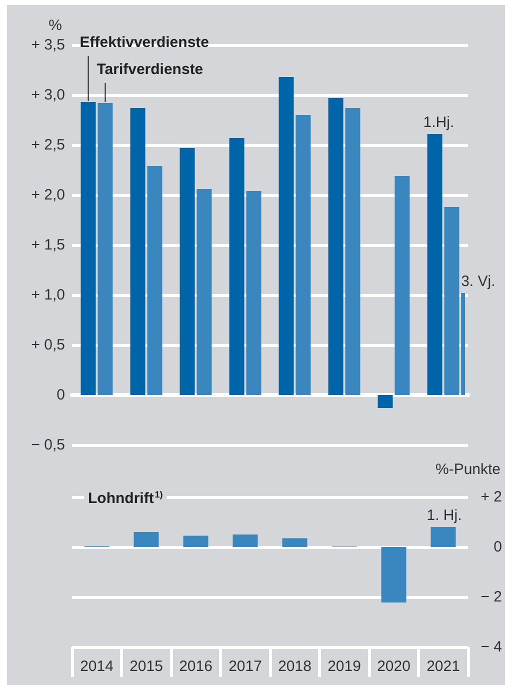 The image size is (512, 685). I want to click on annotation: 3. Vj., so click(478, 281).